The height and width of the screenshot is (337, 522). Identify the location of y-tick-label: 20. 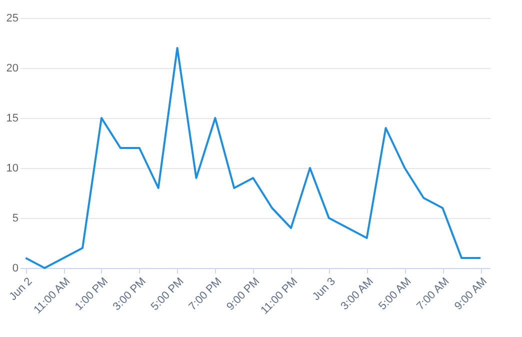
(12, 68).